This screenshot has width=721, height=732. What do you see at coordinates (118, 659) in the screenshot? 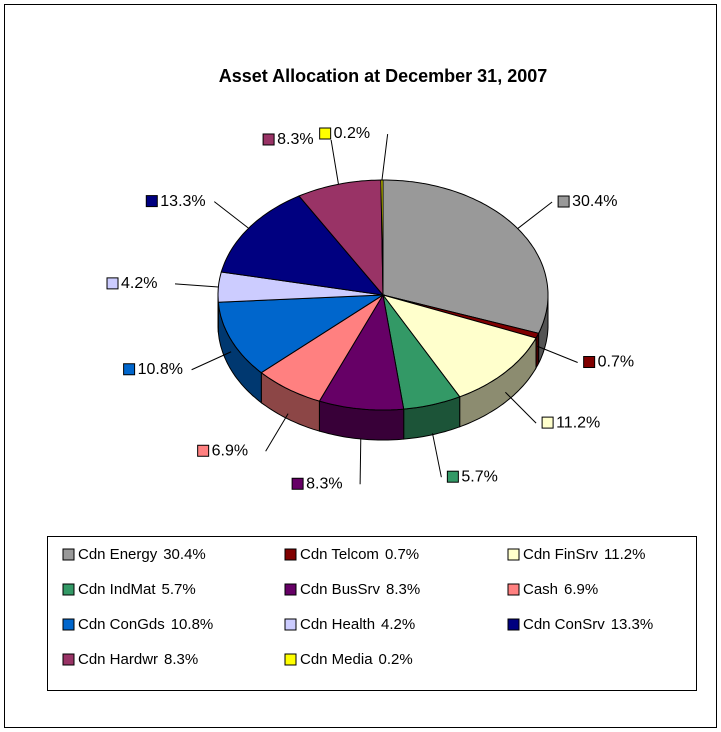
I see `legend-name: Cdn Hardwr` at bounding box center [118, 659].